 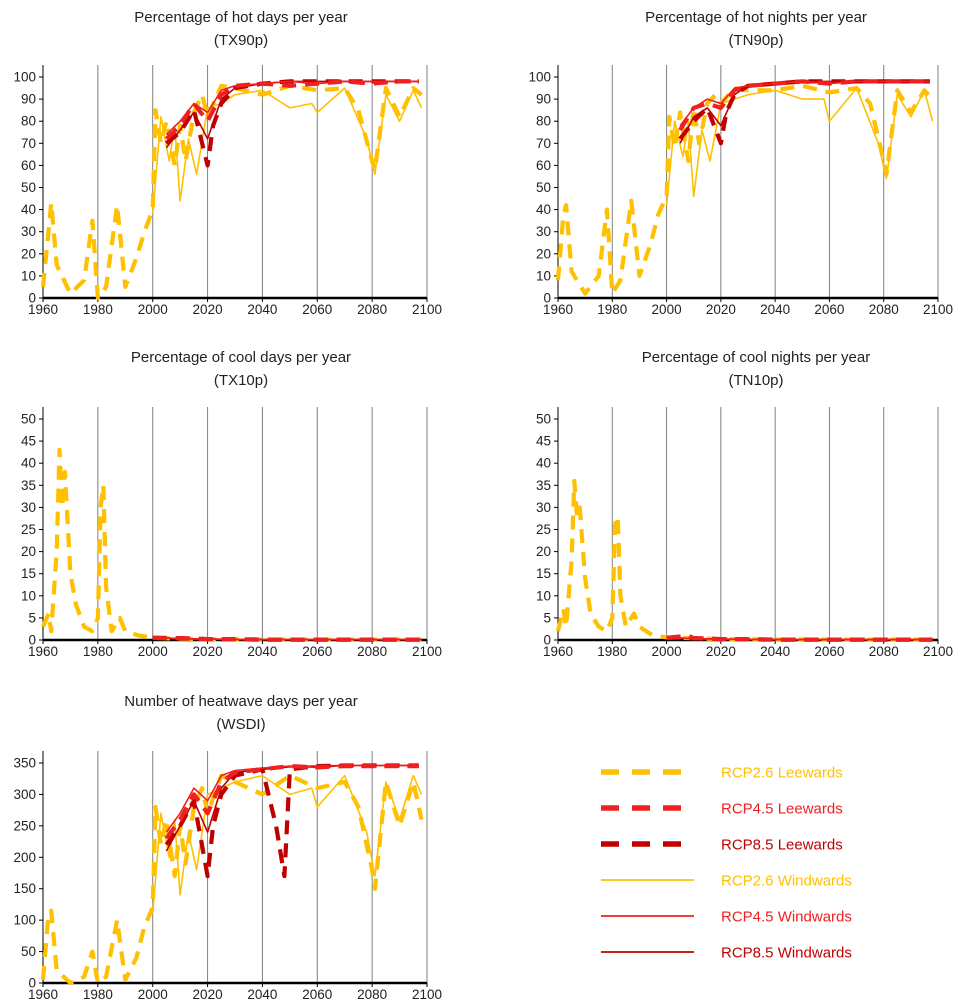 I want to click on legend-item: RCP2.6 Windwards, so click(x=726, y=881).